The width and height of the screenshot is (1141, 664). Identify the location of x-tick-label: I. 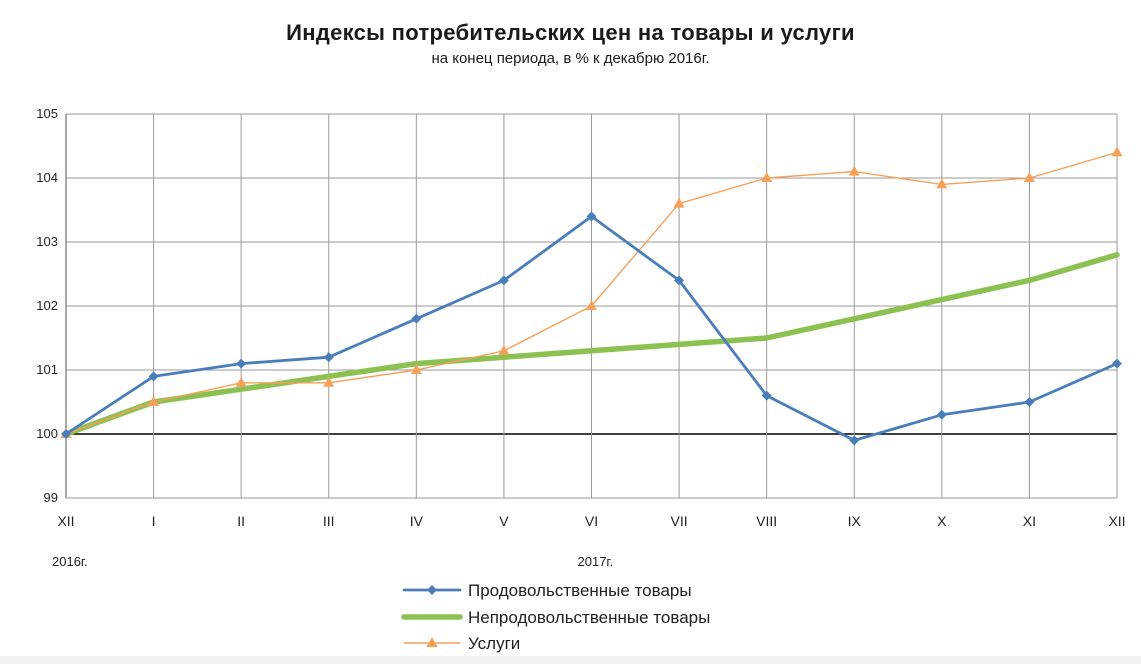
(154, 521).